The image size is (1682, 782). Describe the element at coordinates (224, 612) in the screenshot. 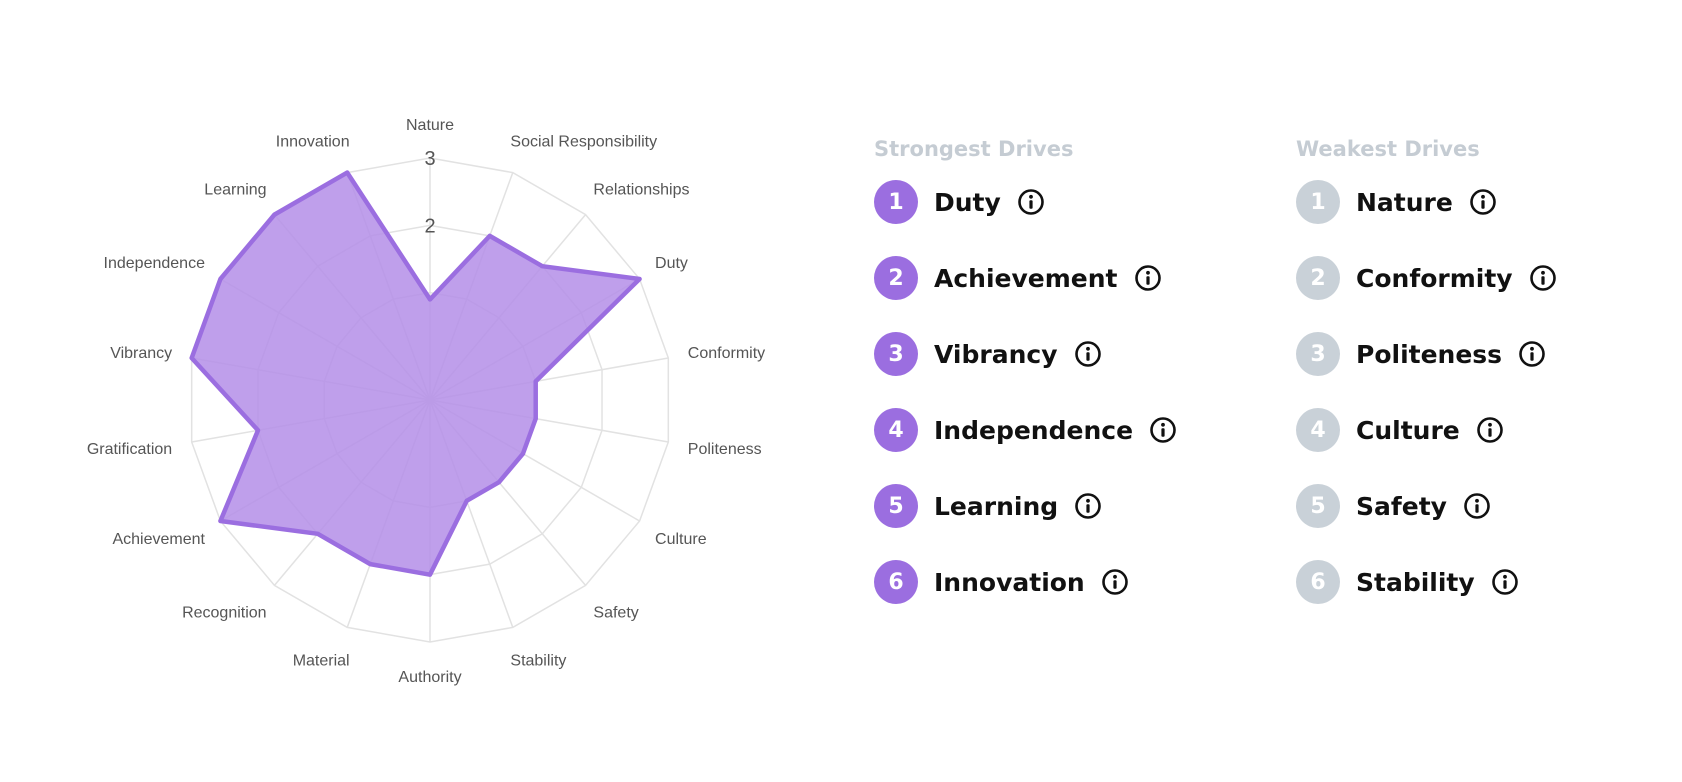

I see `radar-axis-label: Recognition` at that location.